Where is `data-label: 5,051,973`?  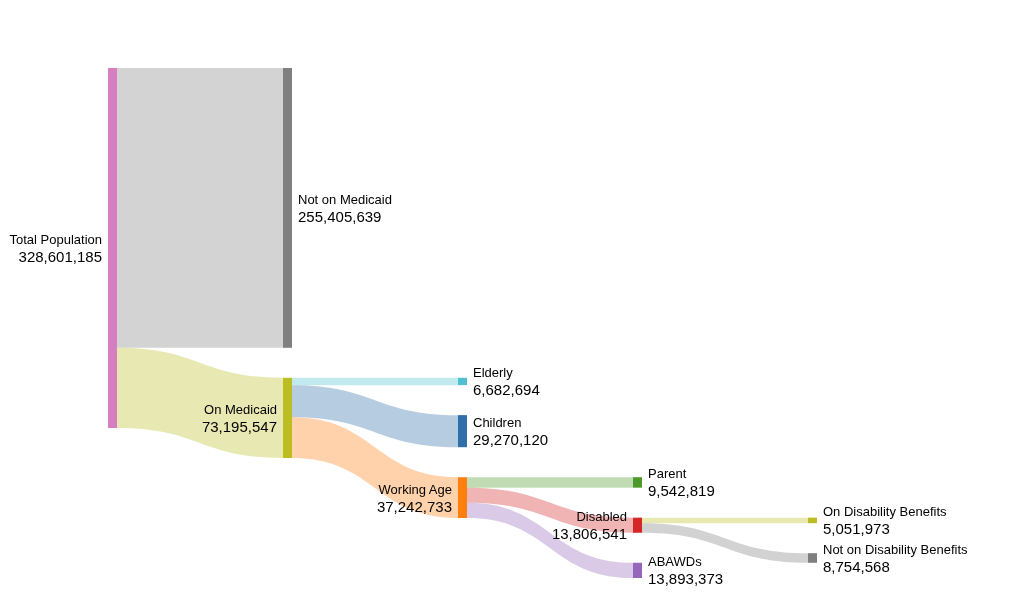
data-label: 5,051,973 is located at coordinates (856, 529).